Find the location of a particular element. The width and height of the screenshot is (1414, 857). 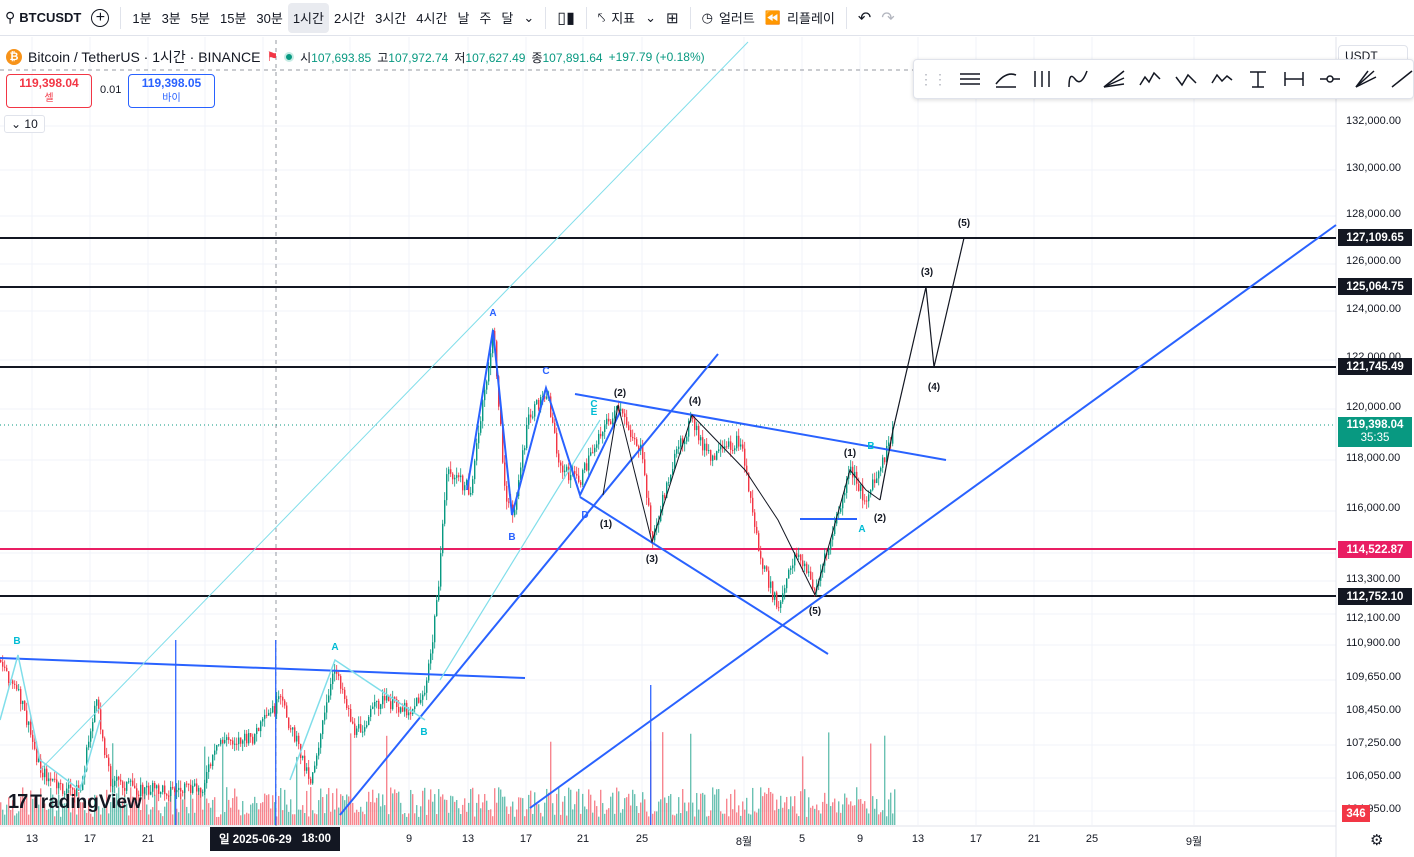

interval-1: 3분 is located at coordinates (171, 18).